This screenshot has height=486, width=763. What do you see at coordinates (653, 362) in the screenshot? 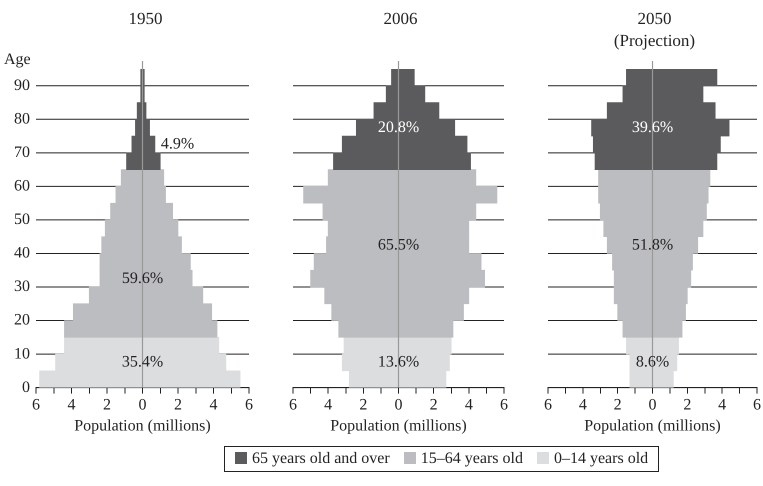
I see `annotation: 8.6%` at bounding box center [653, 362].